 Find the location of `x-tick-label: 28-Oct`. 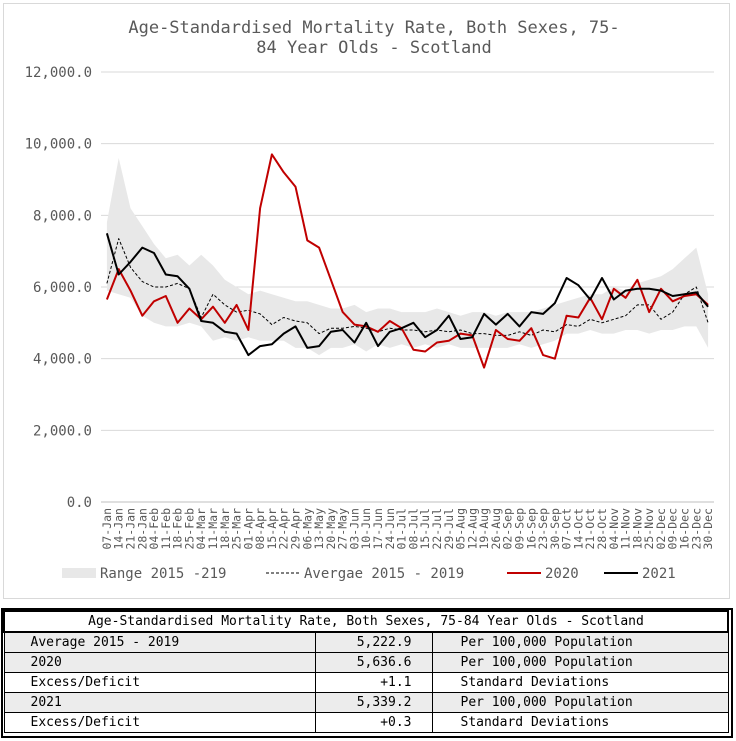

x-tick-label: 28-Oct is located at coordinates (602, 529).